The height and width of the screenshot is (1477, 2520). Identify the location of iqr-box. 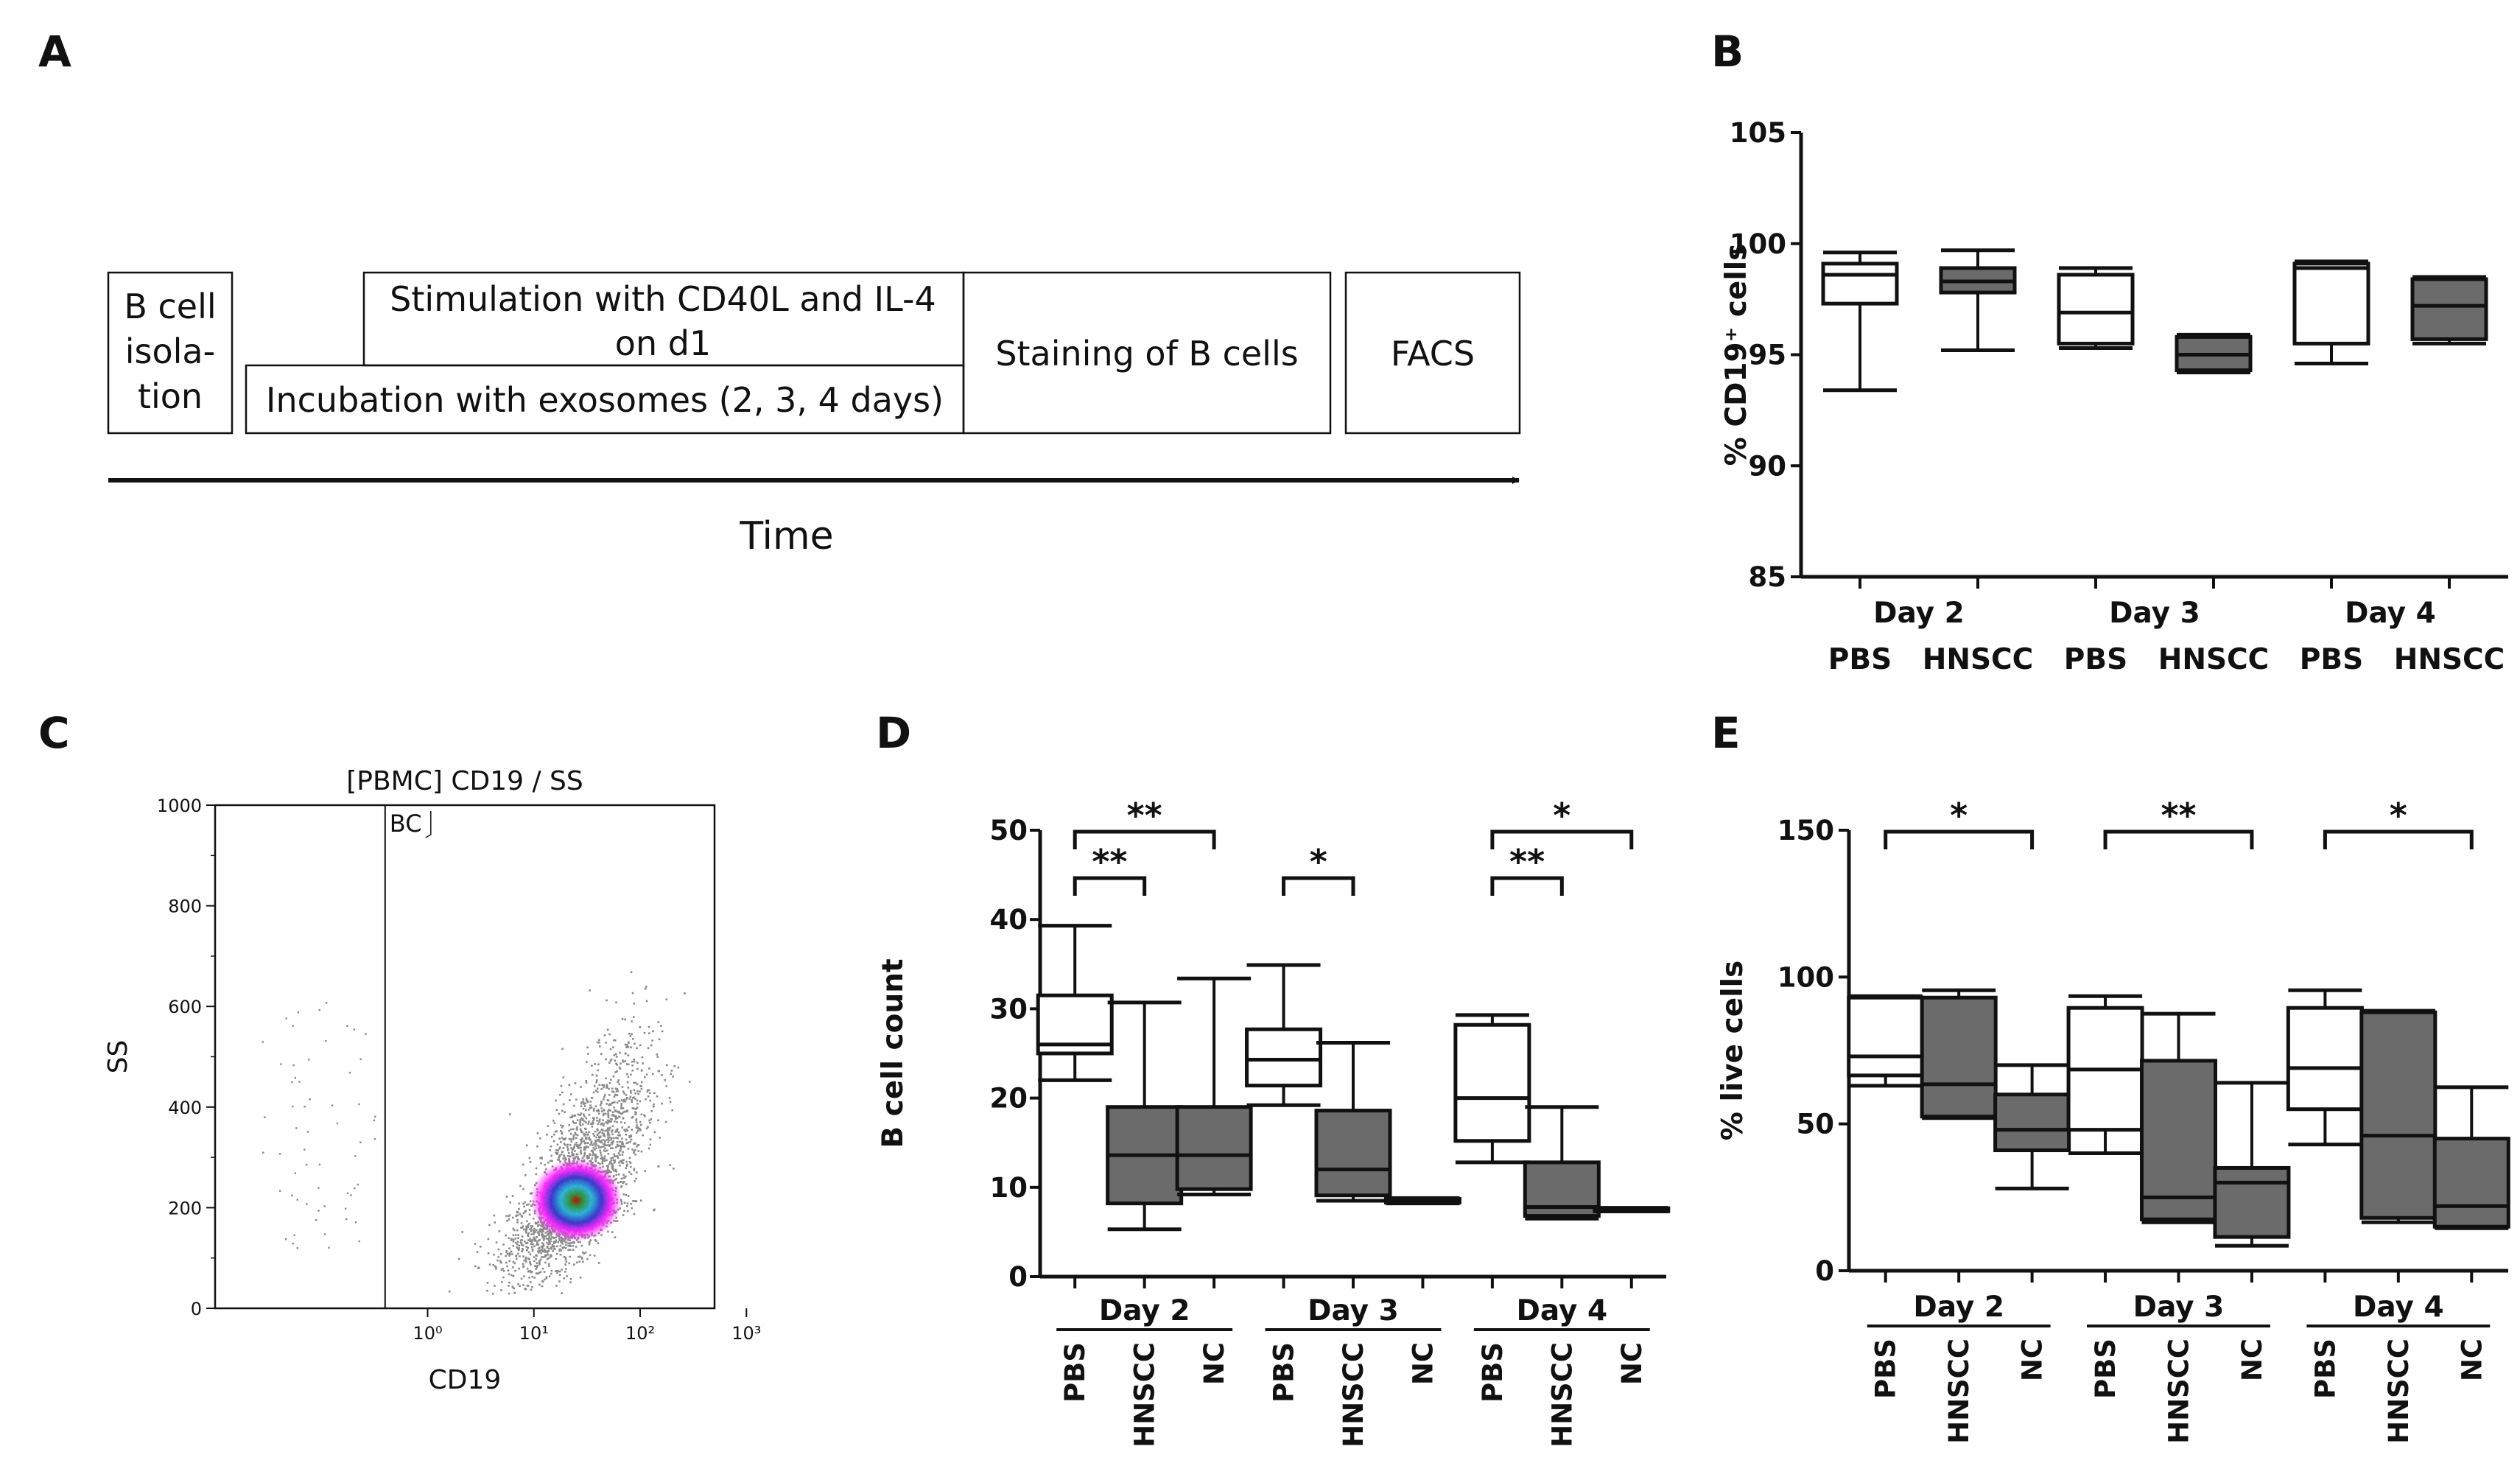
(1214, 1148).